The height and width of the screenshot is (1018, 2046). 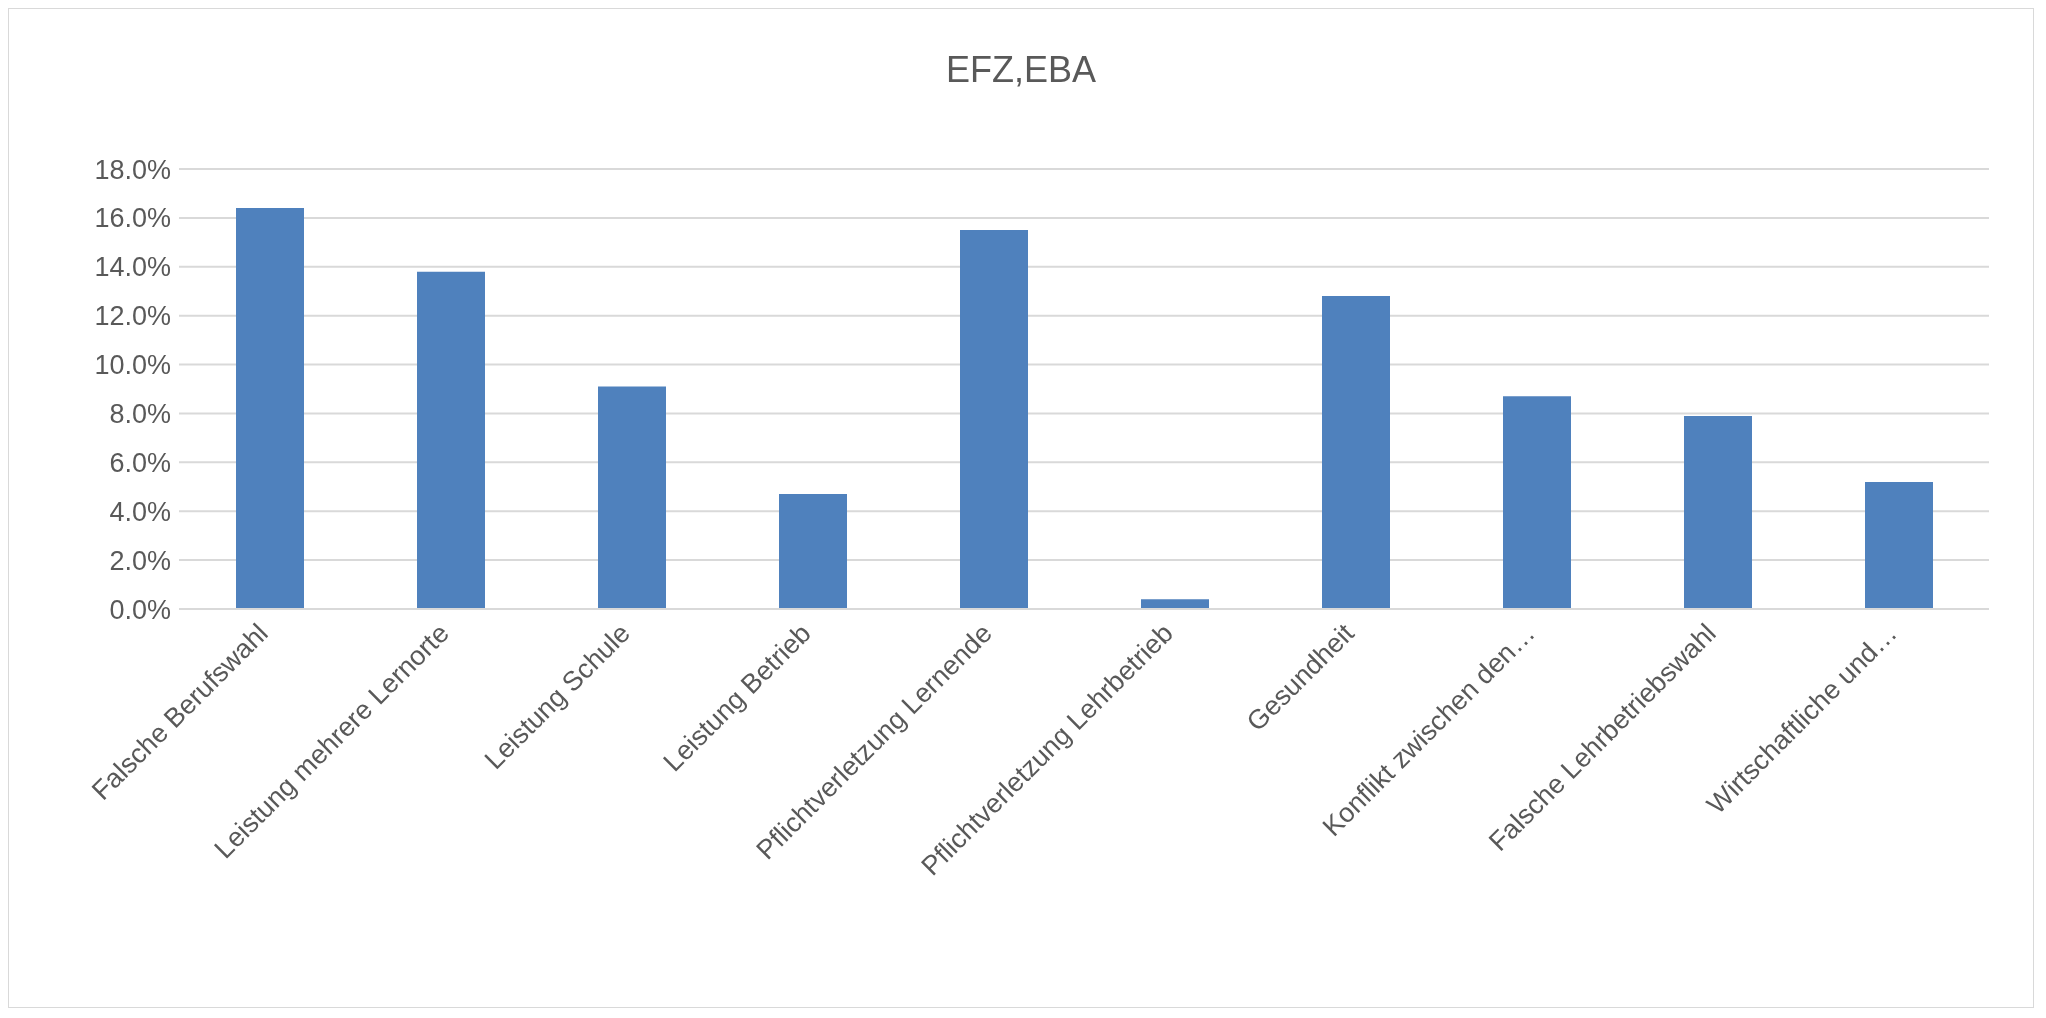 I want to click on y-tick-label: 2.0%, so click(x=140, y=560).